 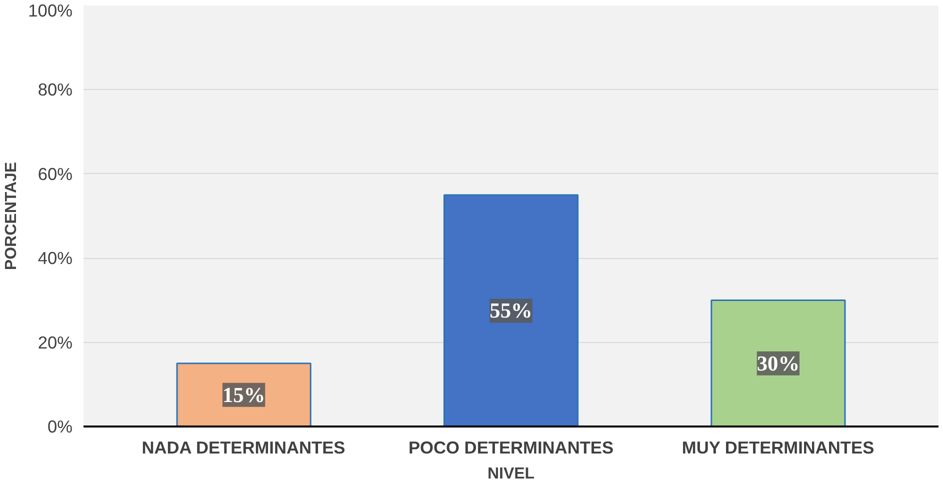 I want to click on x-axis-title: NIVEL, so click(x=511, y=474).